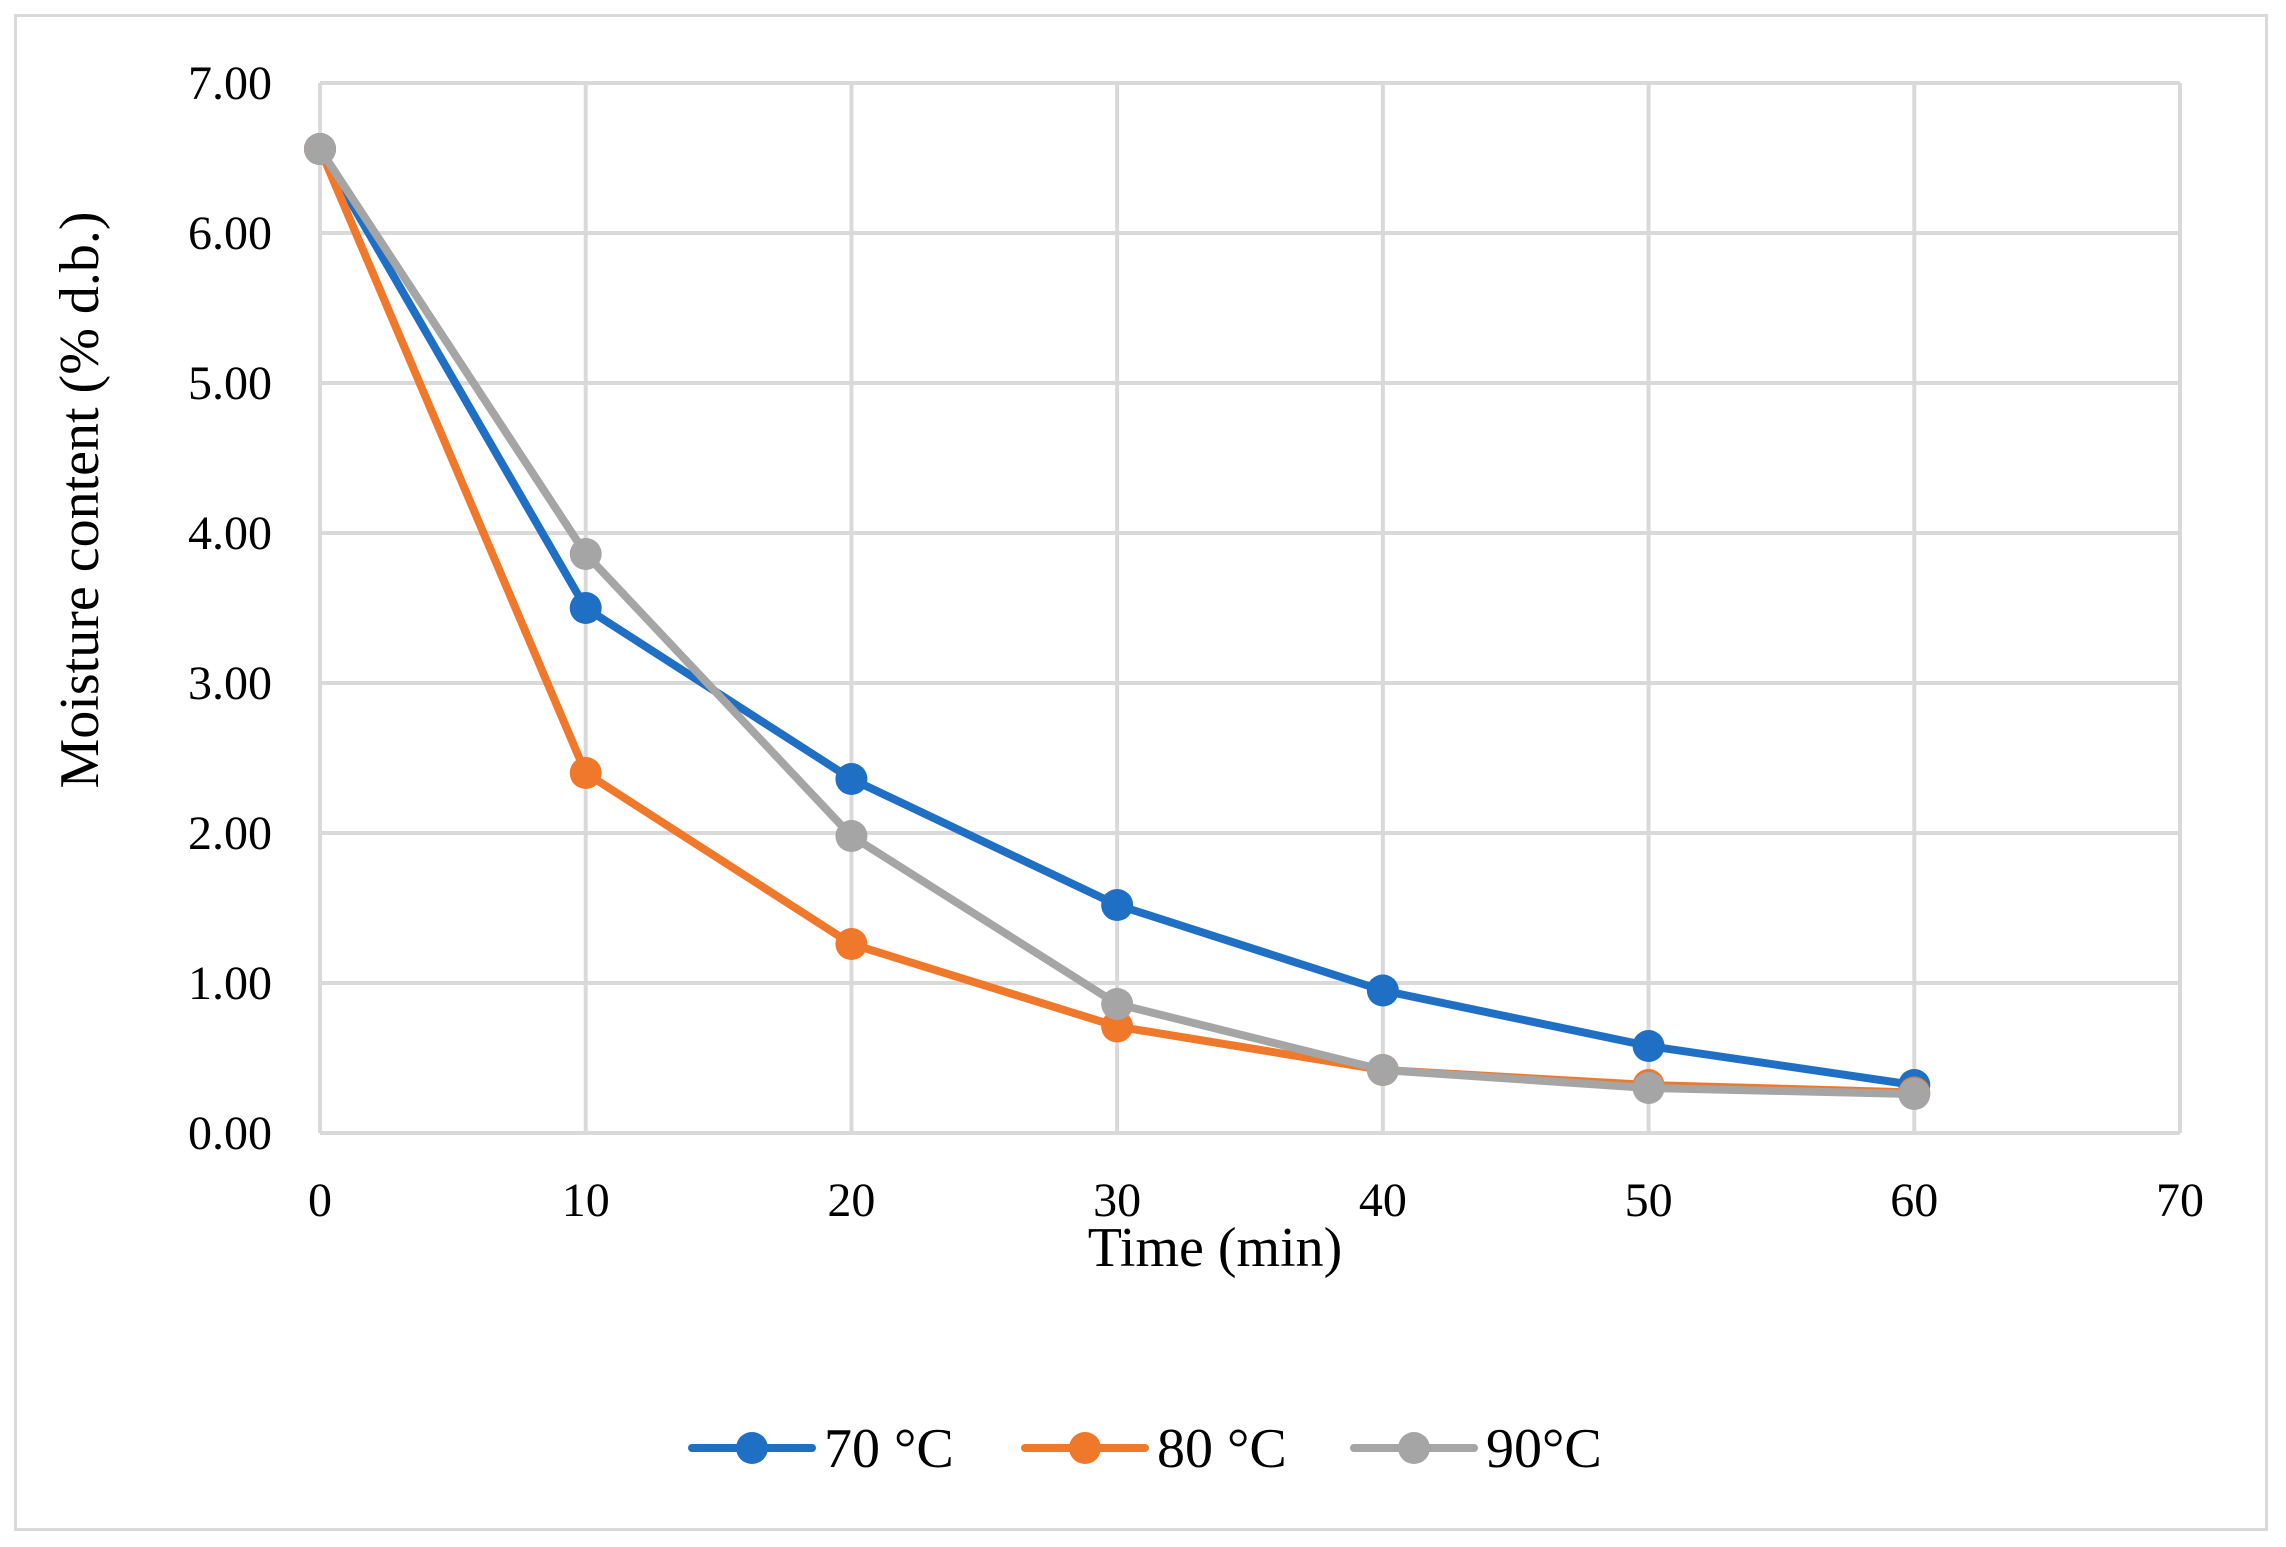 The image size is (2286, 1547). Describe the element at coordinates (821, 1449) in the screenshot. I see `legend-entry: 70 °C` at that location.